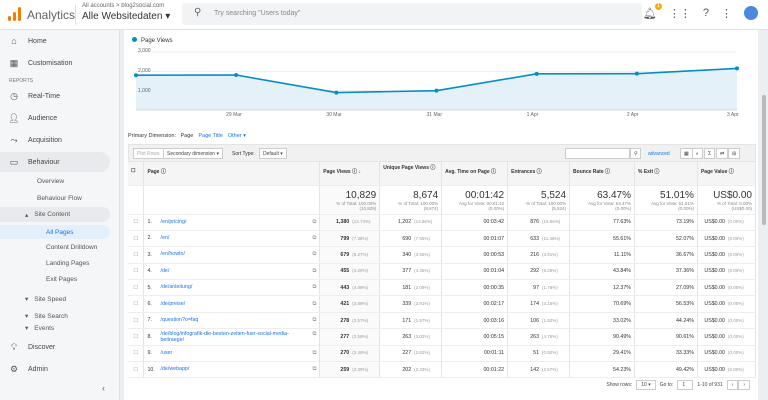 Image resolution: width=768 pixels, height=400 pixels. Describe the element at coordinates (193, 153) in the screenshot. I see `secondary-dimension-dropdown: Secondary dimension ▾` at that location.